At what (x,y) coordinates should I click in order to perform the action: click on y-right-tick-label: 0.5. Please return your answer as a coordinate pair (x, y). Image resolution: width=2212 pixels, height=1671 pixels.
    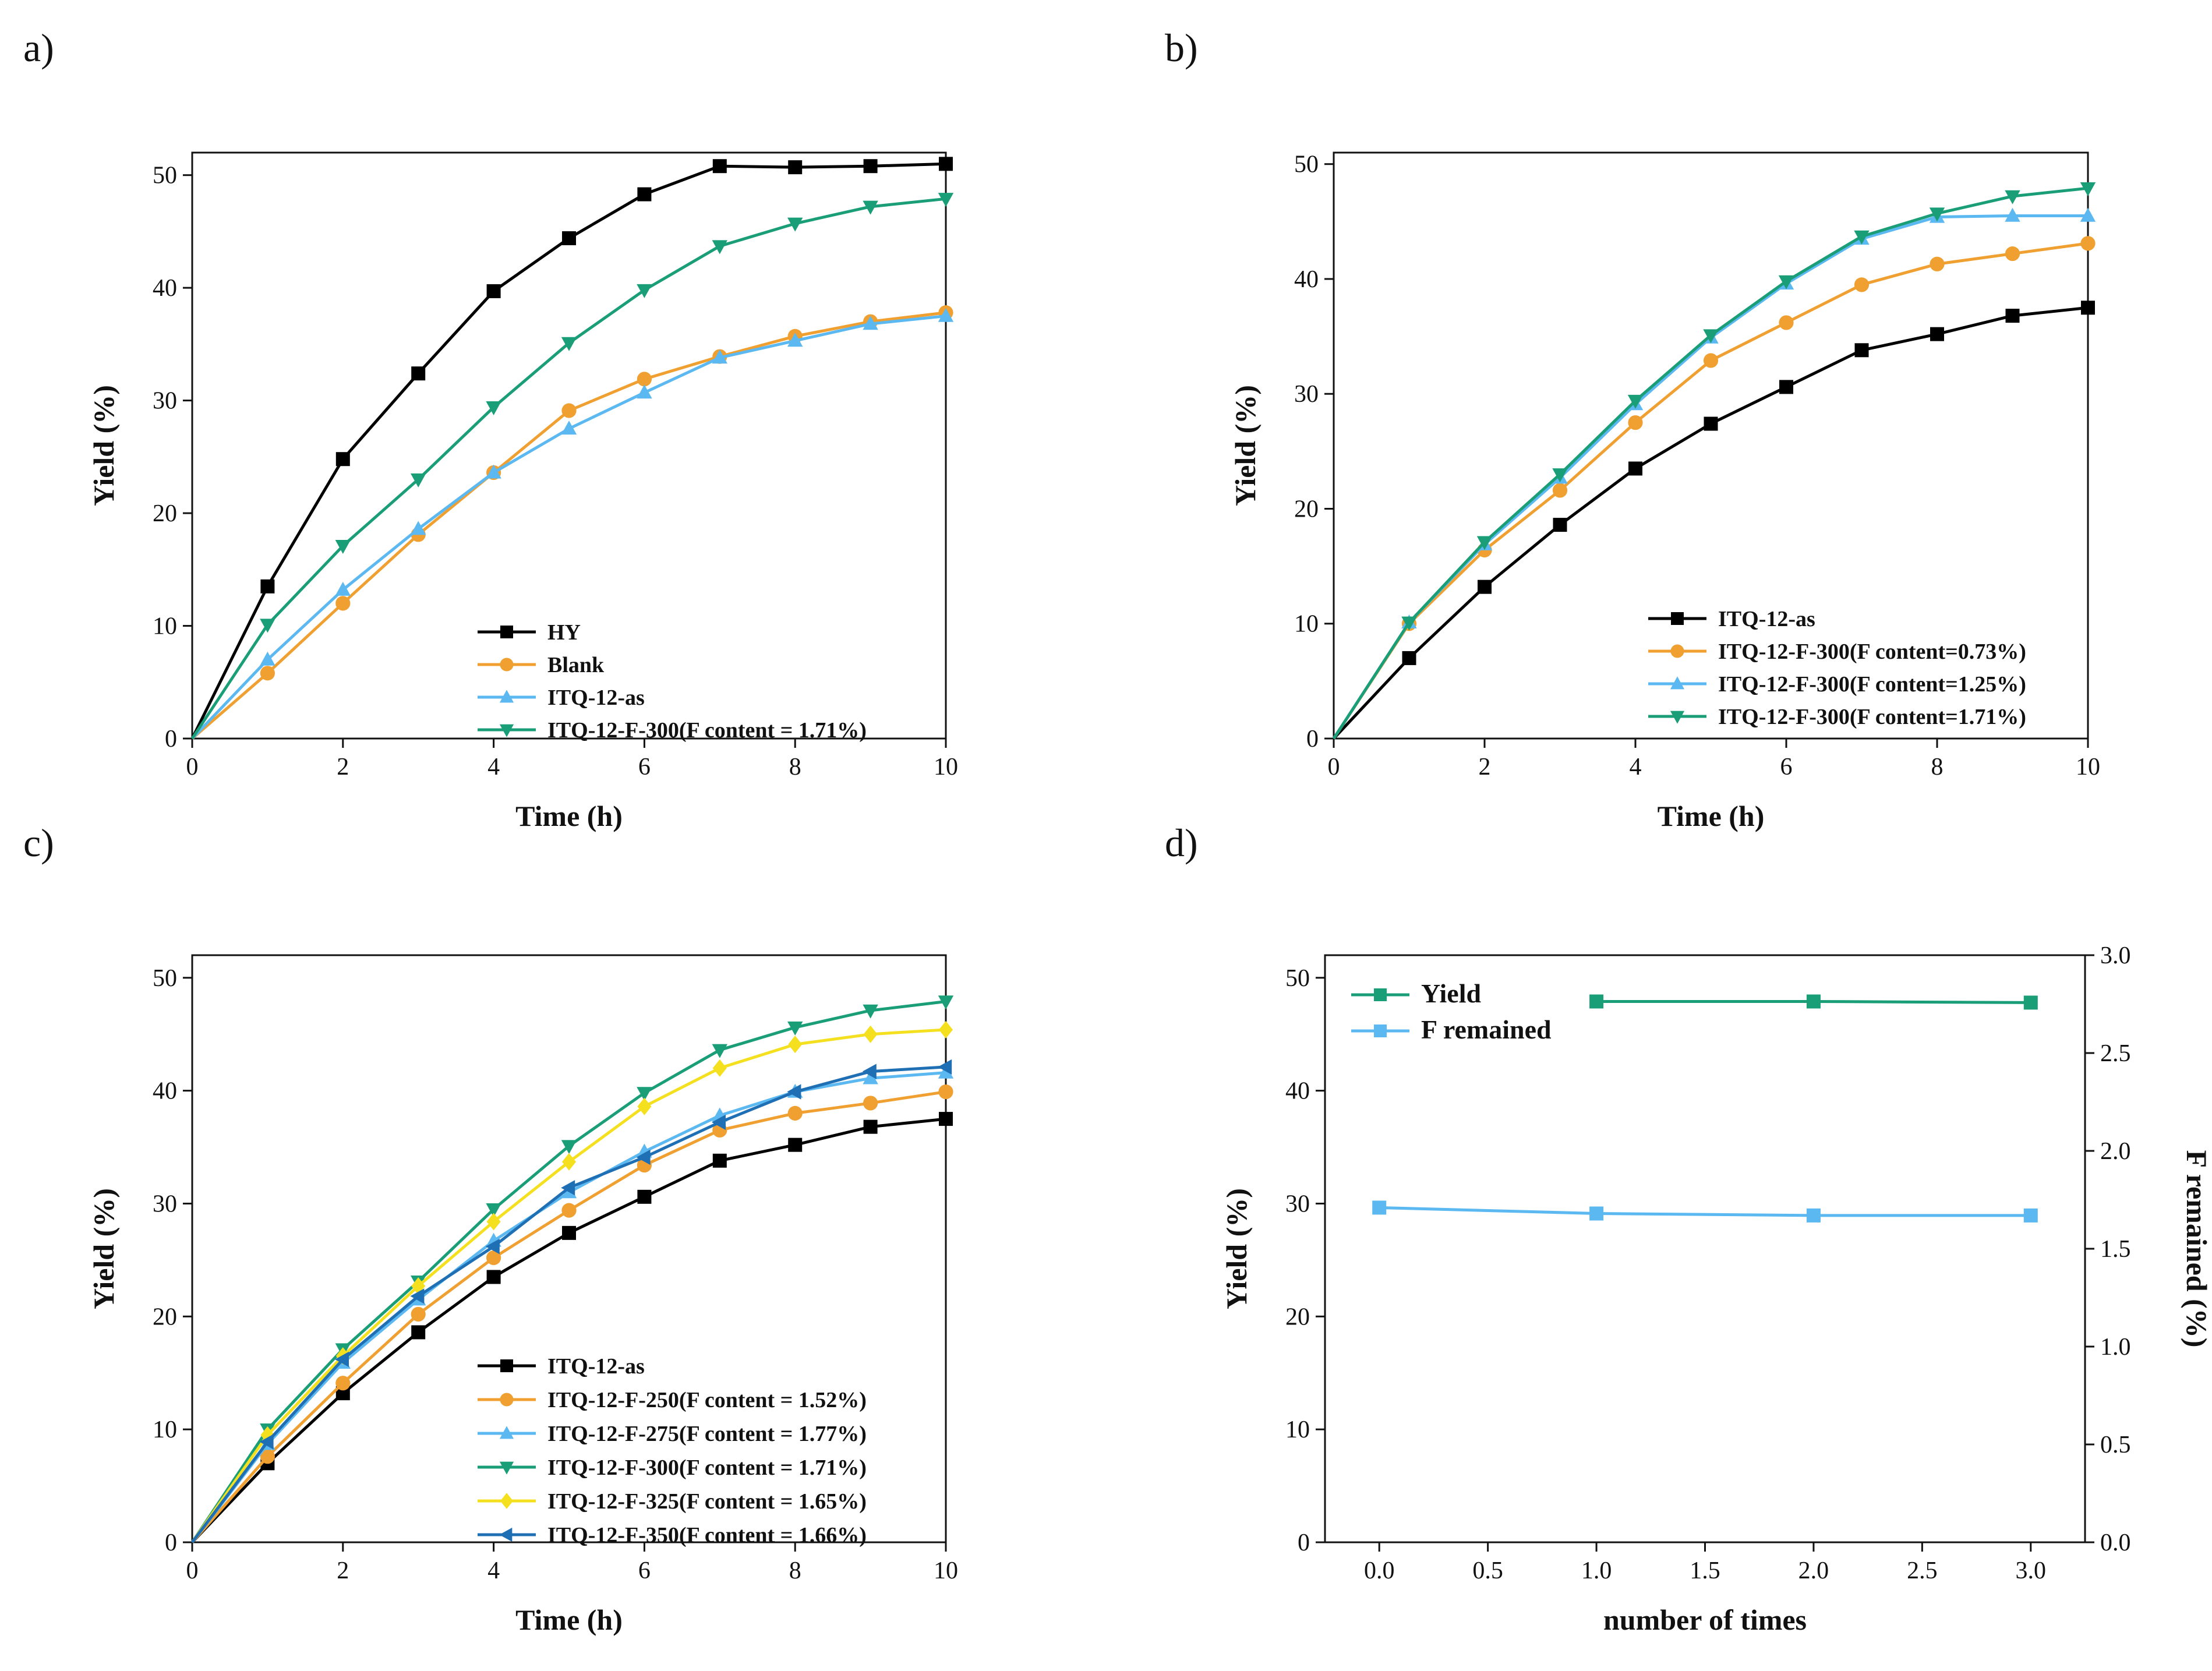
    Looking at the image, I should click on (2116, 1445).